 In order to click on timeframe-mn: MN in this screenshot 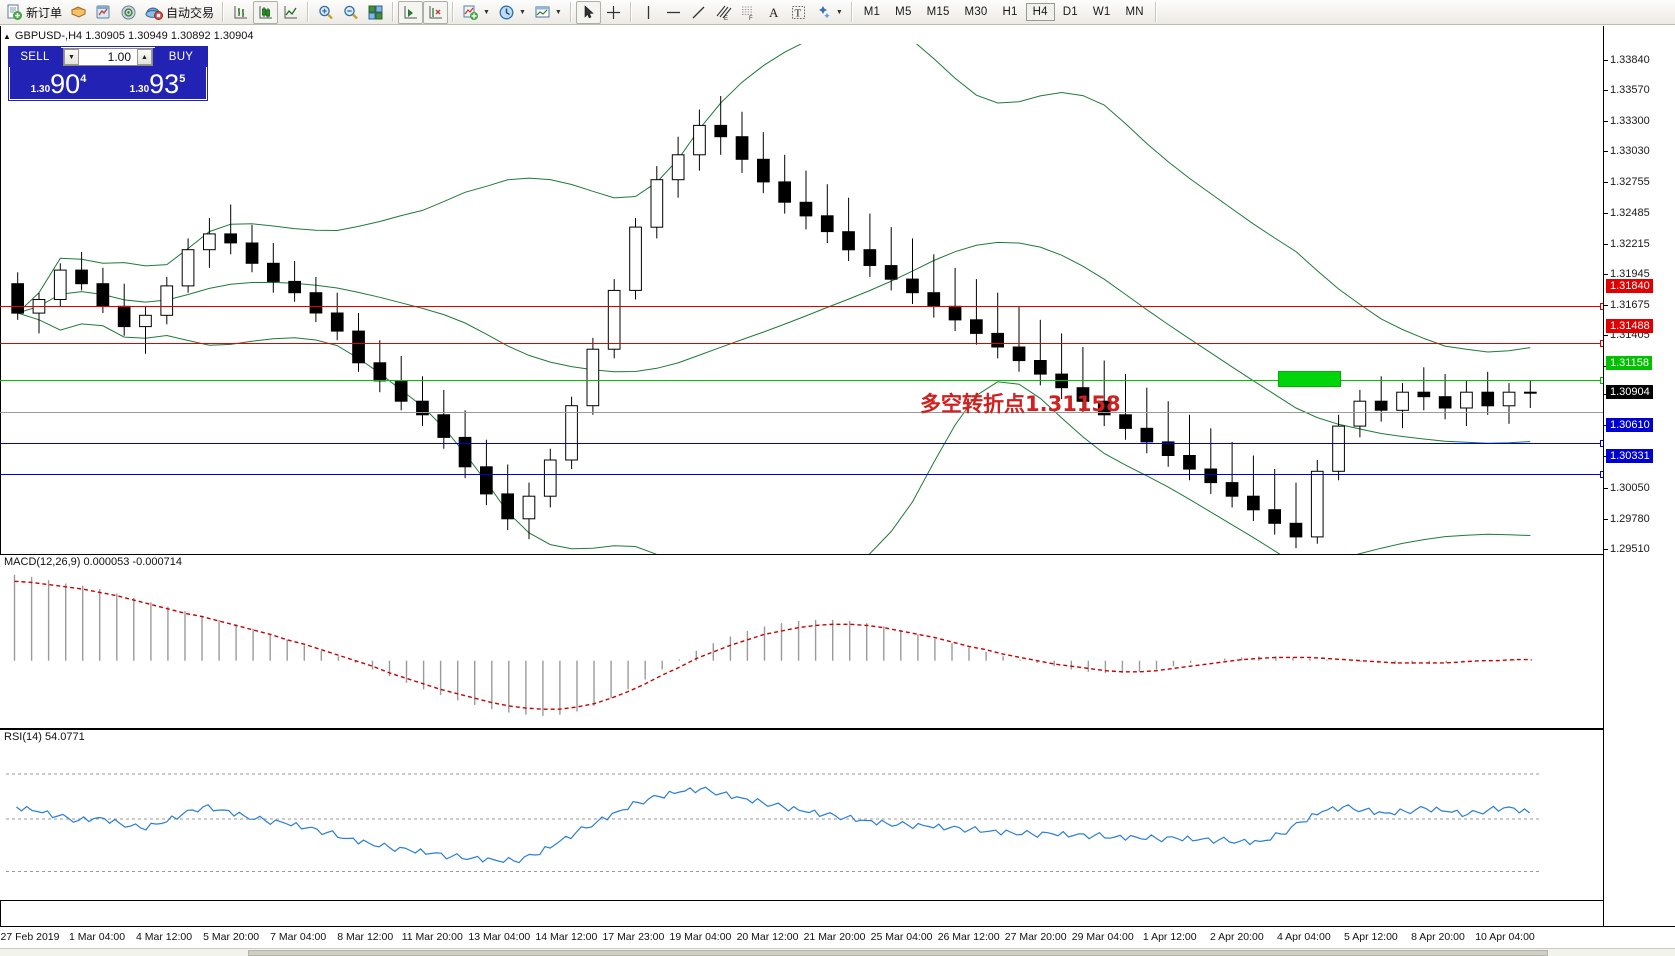, I will do `click(1134, 12)`.